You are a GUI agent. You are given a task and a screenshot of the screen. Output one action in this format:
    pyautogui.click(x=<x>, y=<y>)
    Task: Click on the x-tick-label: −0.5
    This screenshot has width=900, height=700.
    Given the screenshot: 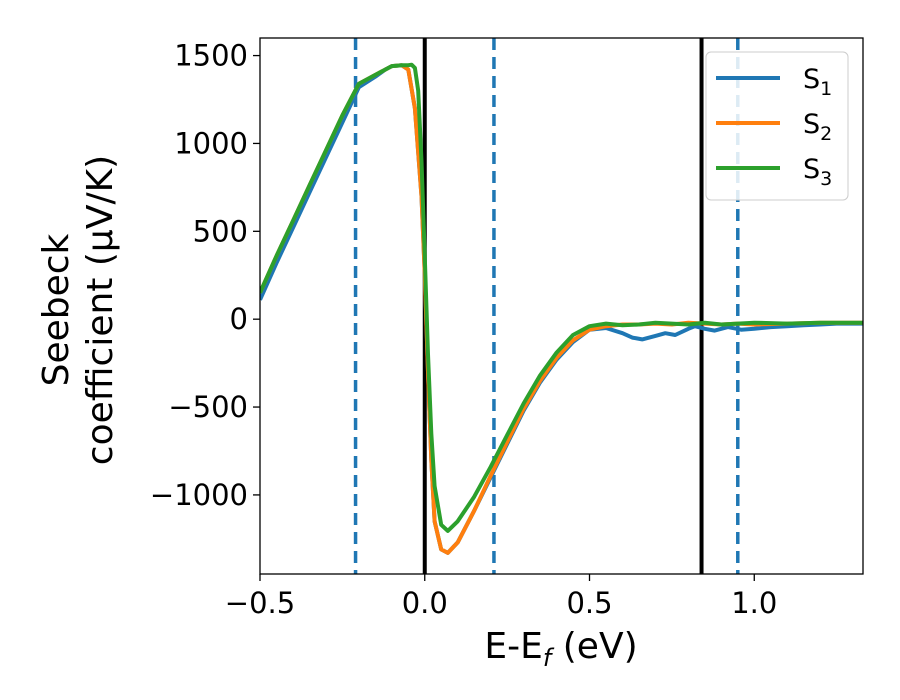 What is the action you would take?
    pyautogui.click(x=260, y=603)
    